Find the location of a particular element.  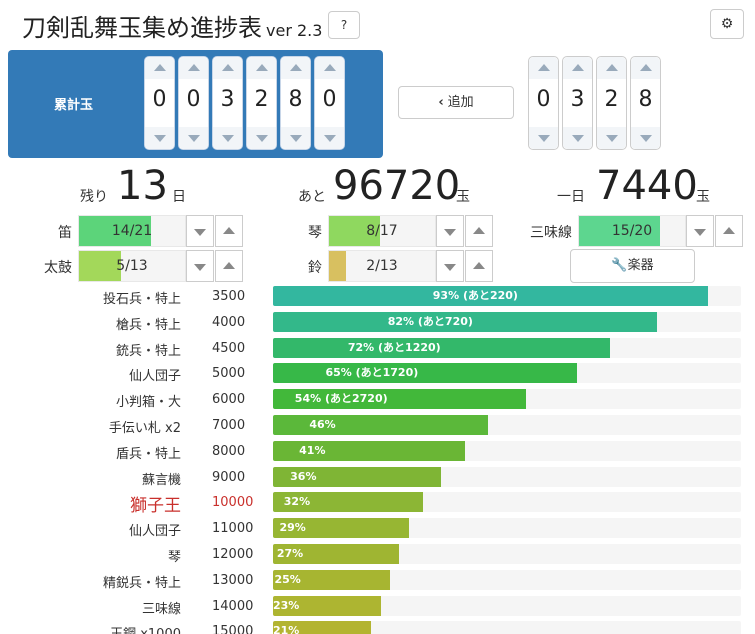

reward-progress-bar: 93% (あと220) is located at coordinates (507, 296).